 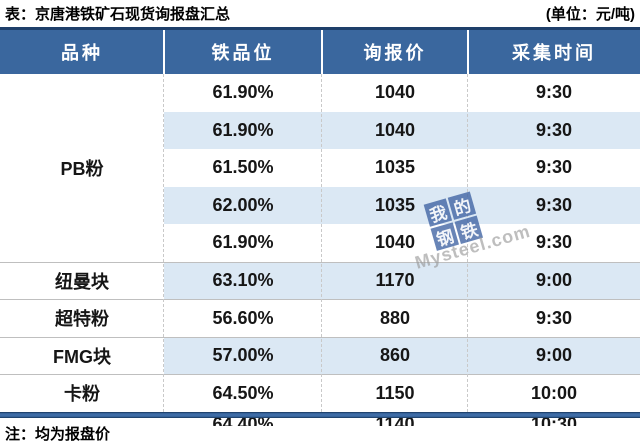 What do you see at coordinates (118, 14) in the screenshot?
I see `table-title: 表：京唐港铁矿石现货询报盘汇总` at bounding box center [118, 14].